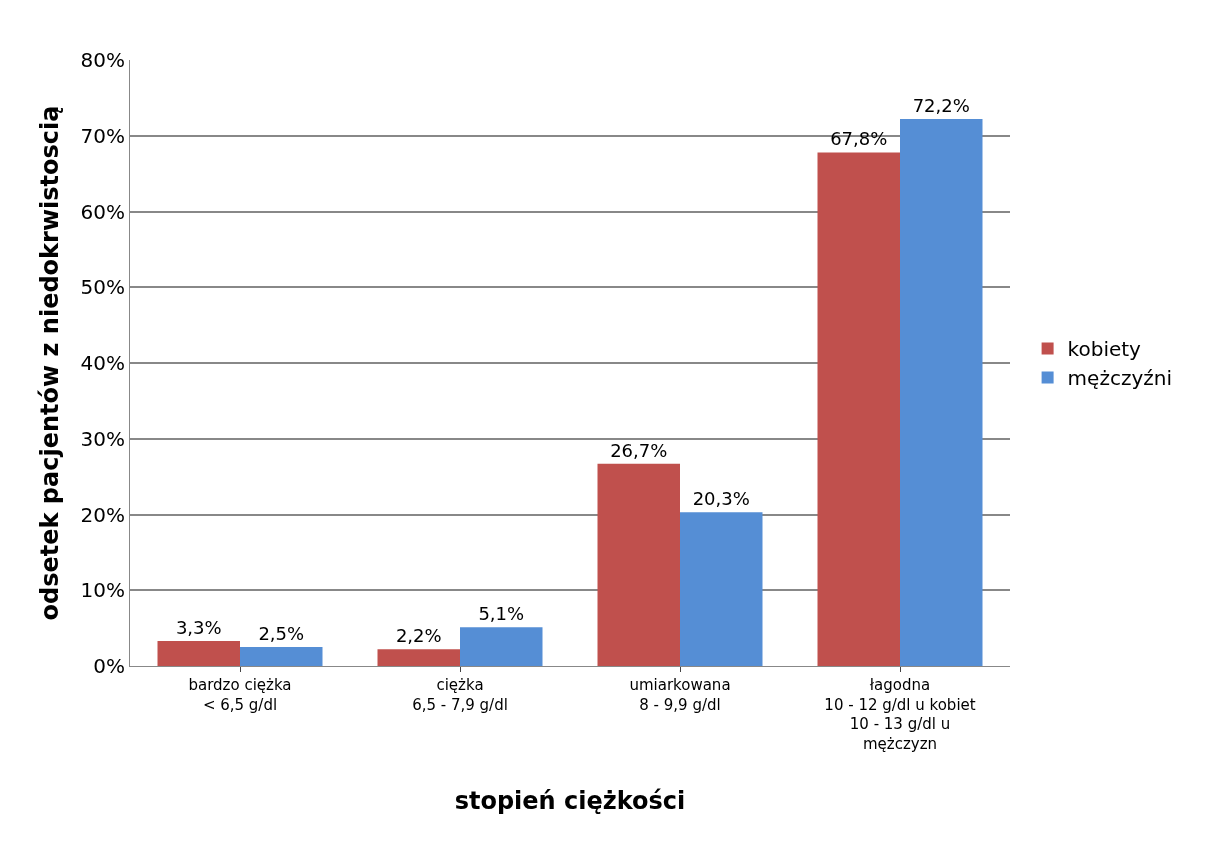 The width and height of the screenshot is (1210, 866). I want to click on data-label: 2,5%, so click(281, 634).